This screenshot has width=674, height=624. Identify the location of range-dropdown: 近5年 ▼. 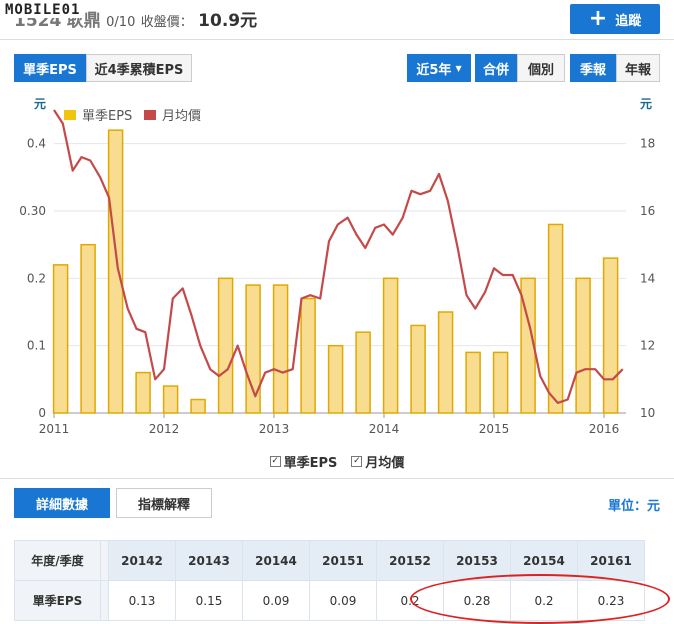
(439, 68).